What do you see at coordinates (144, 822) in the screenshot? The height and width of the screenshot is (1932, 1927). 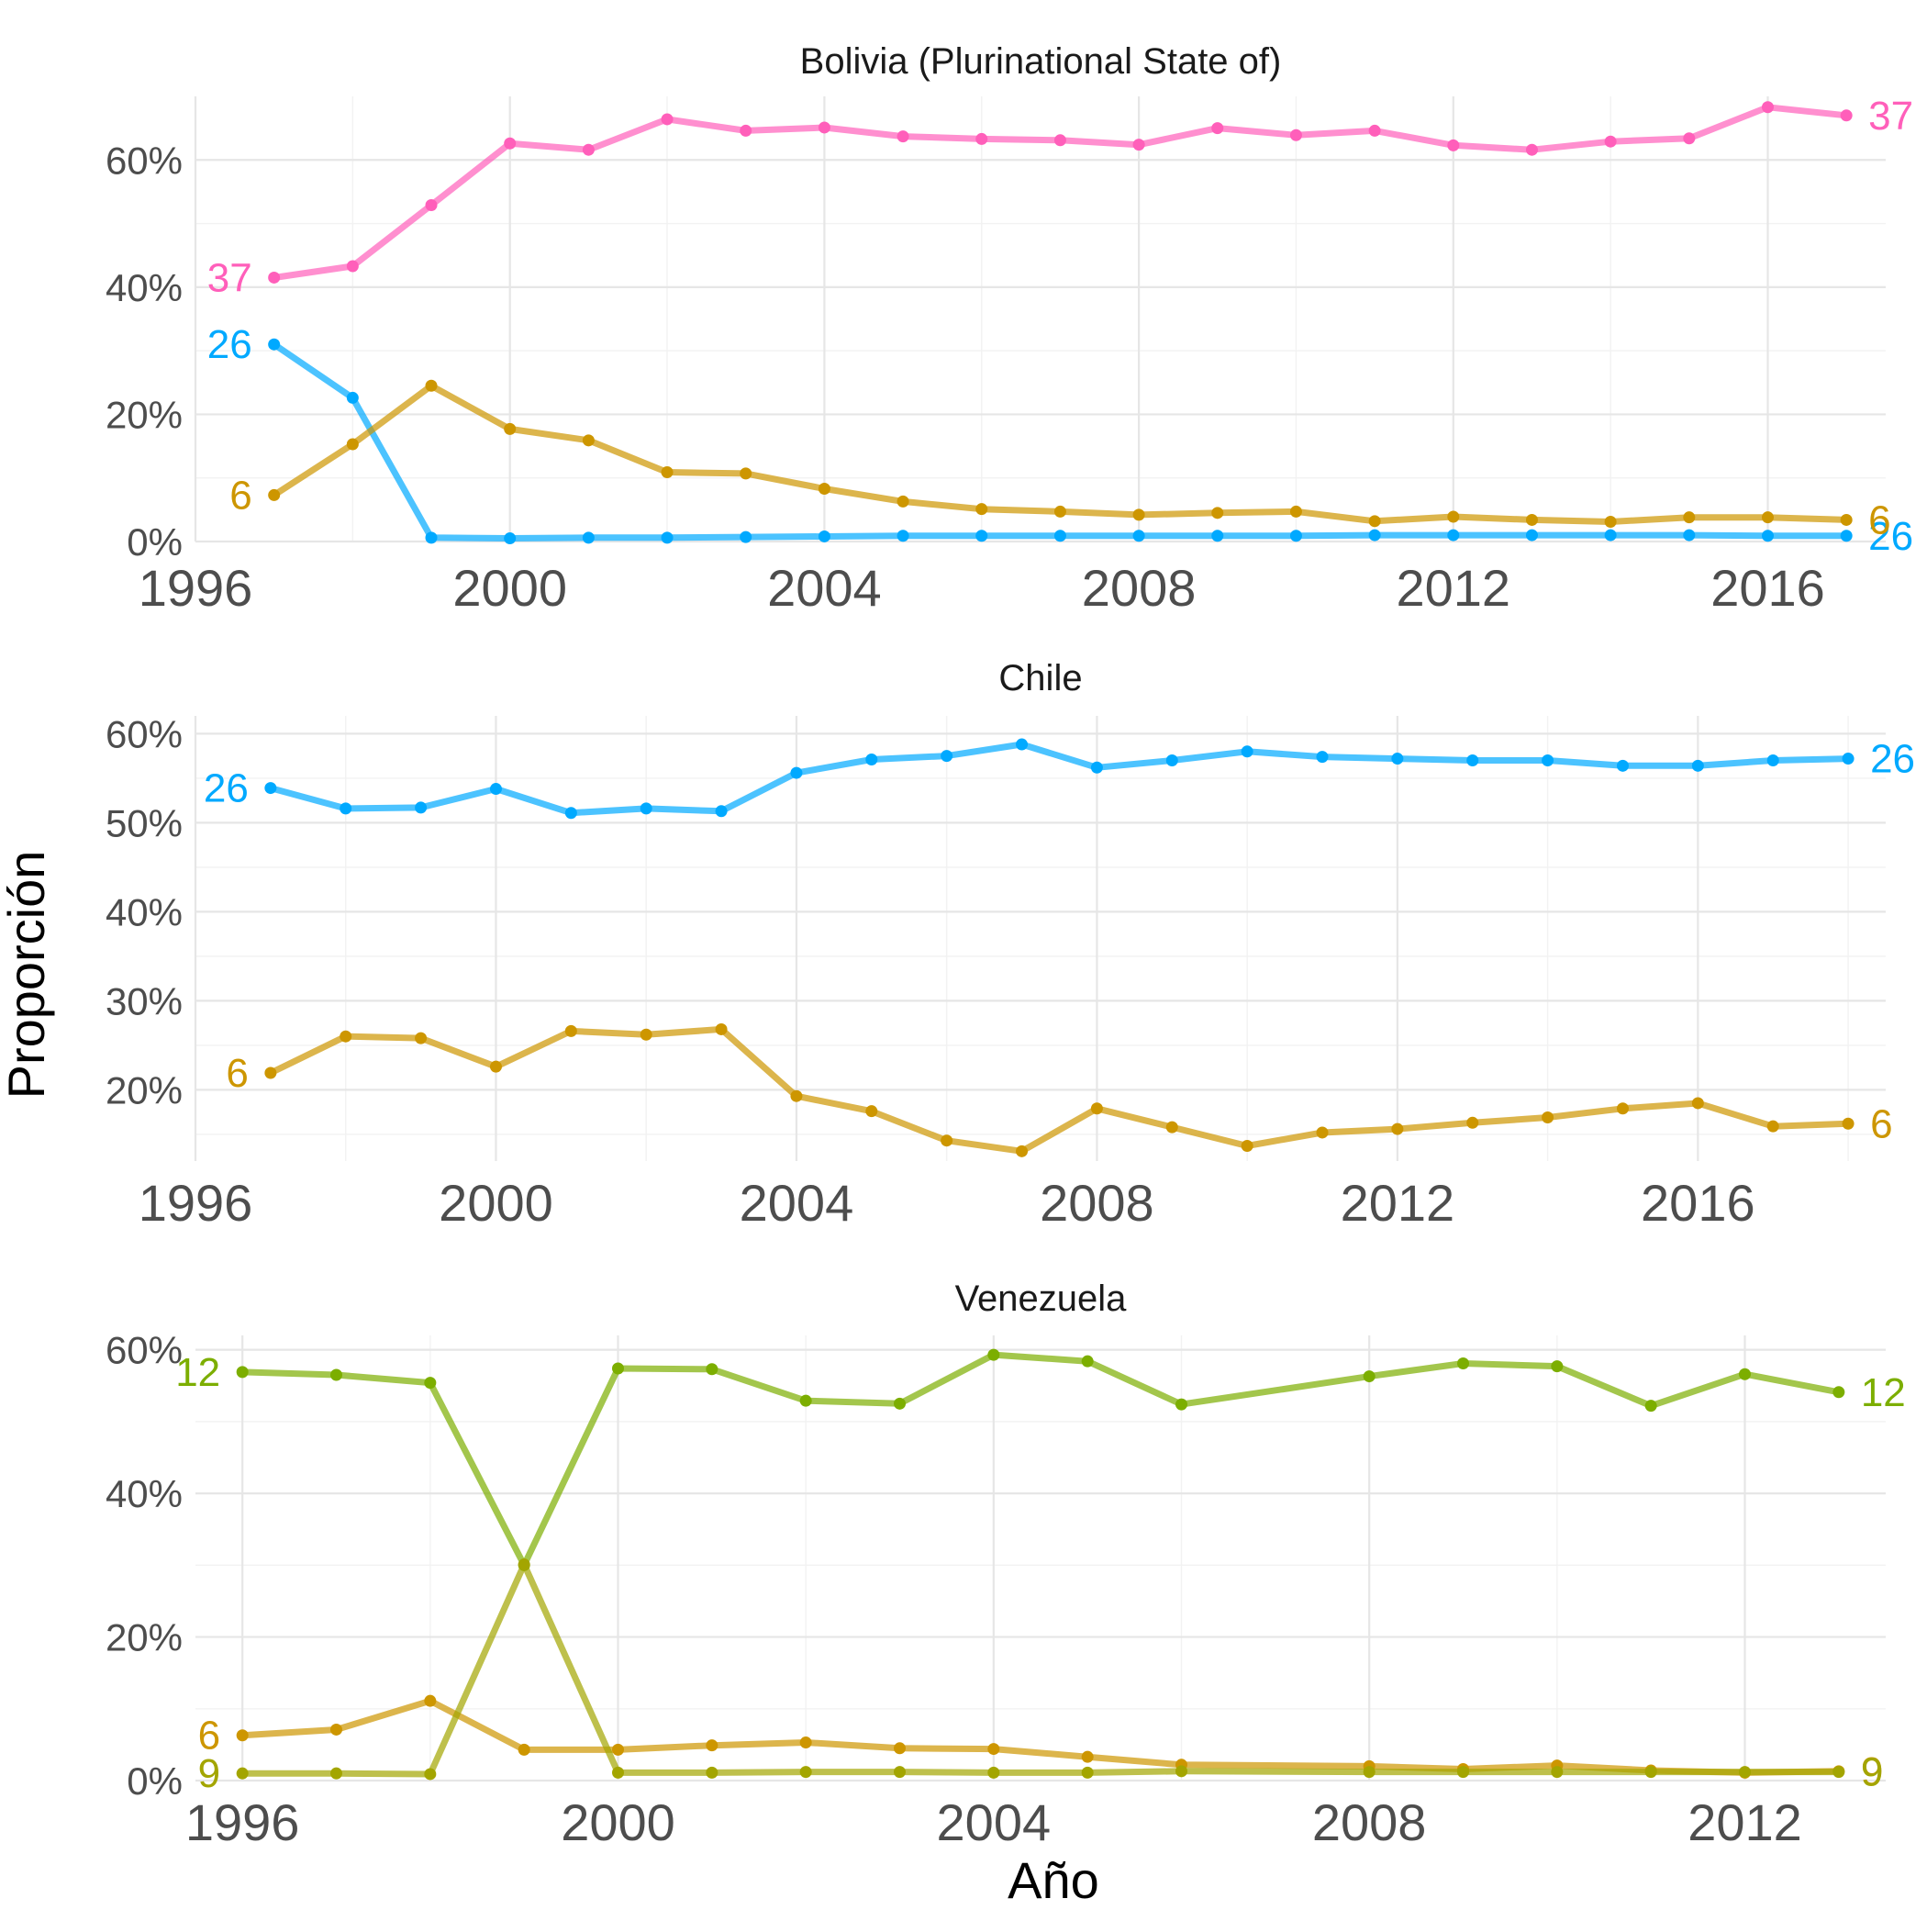 I see `y-tick-label: 50%` at bounding box center [144, 822].